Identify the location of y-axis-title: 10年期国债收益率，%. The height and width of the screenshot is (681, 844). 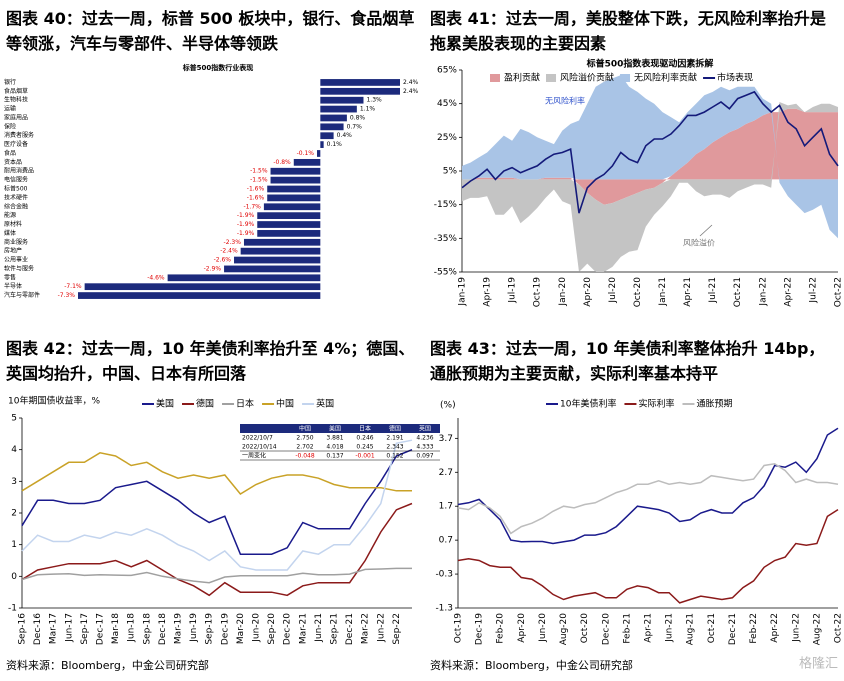
(54, 401).